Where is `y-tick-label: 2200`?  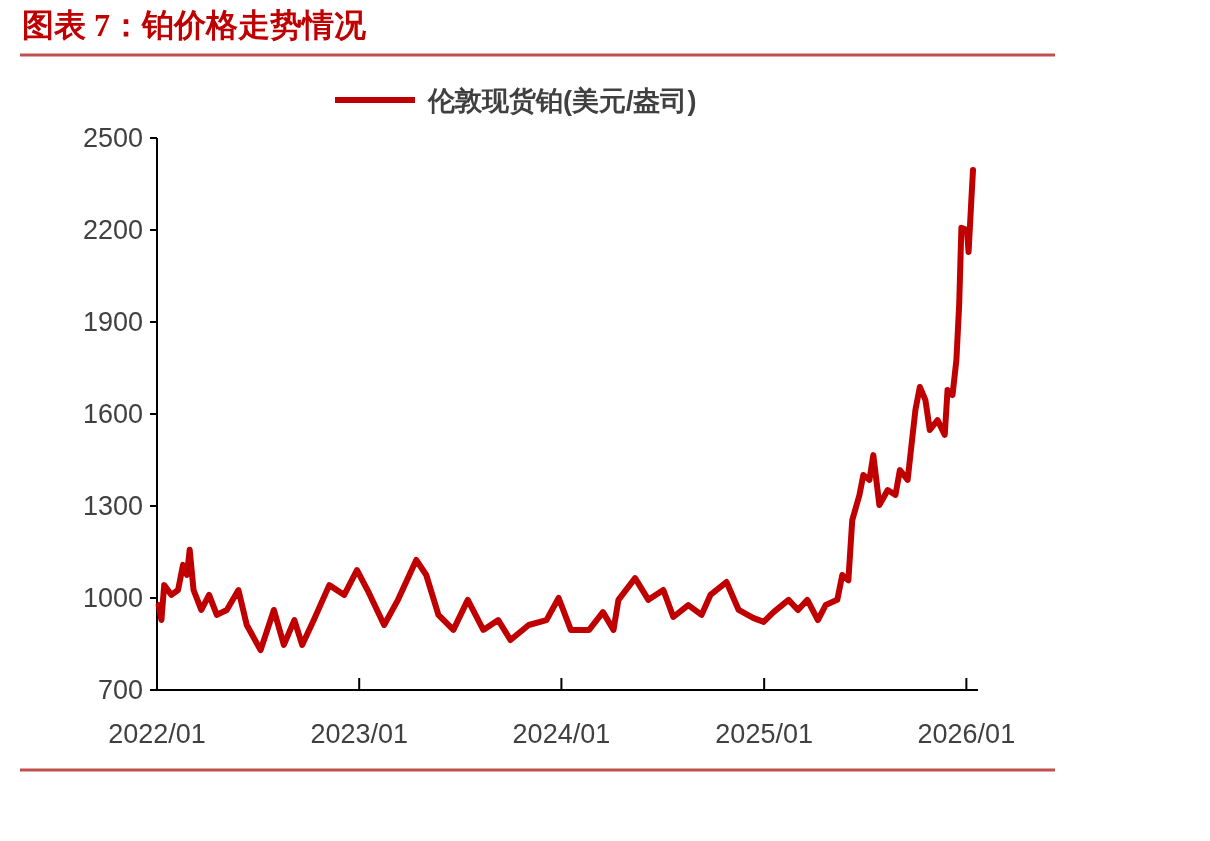 y-tick-label: 2200 is located at coordinates (112, 230).